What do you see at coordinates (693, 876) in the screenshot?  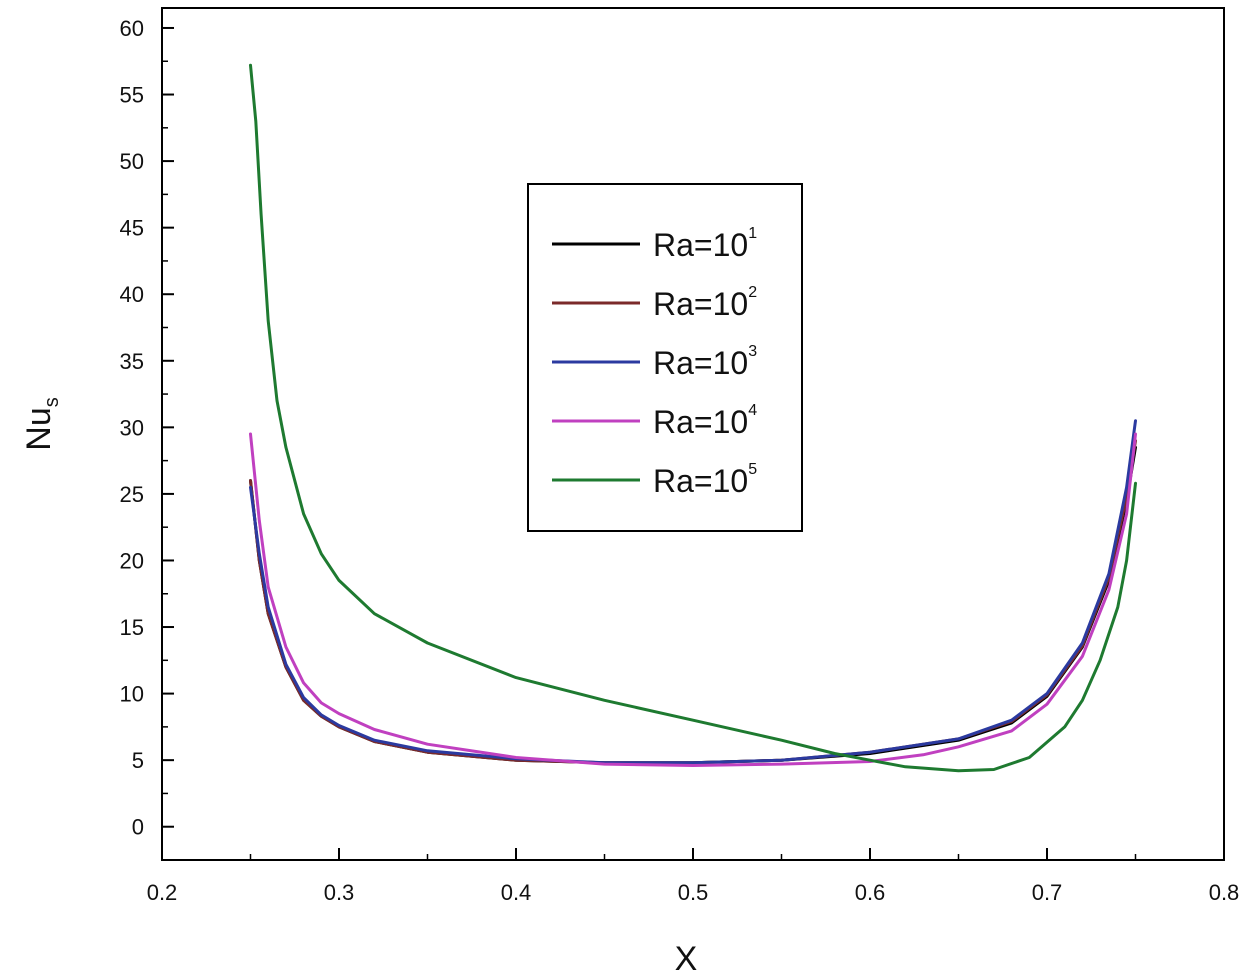 I see `x-axis-ticks: 0.2 0.3 0.4 0.5 0.6 0.7 0.8` at bounding box center [693, 876].